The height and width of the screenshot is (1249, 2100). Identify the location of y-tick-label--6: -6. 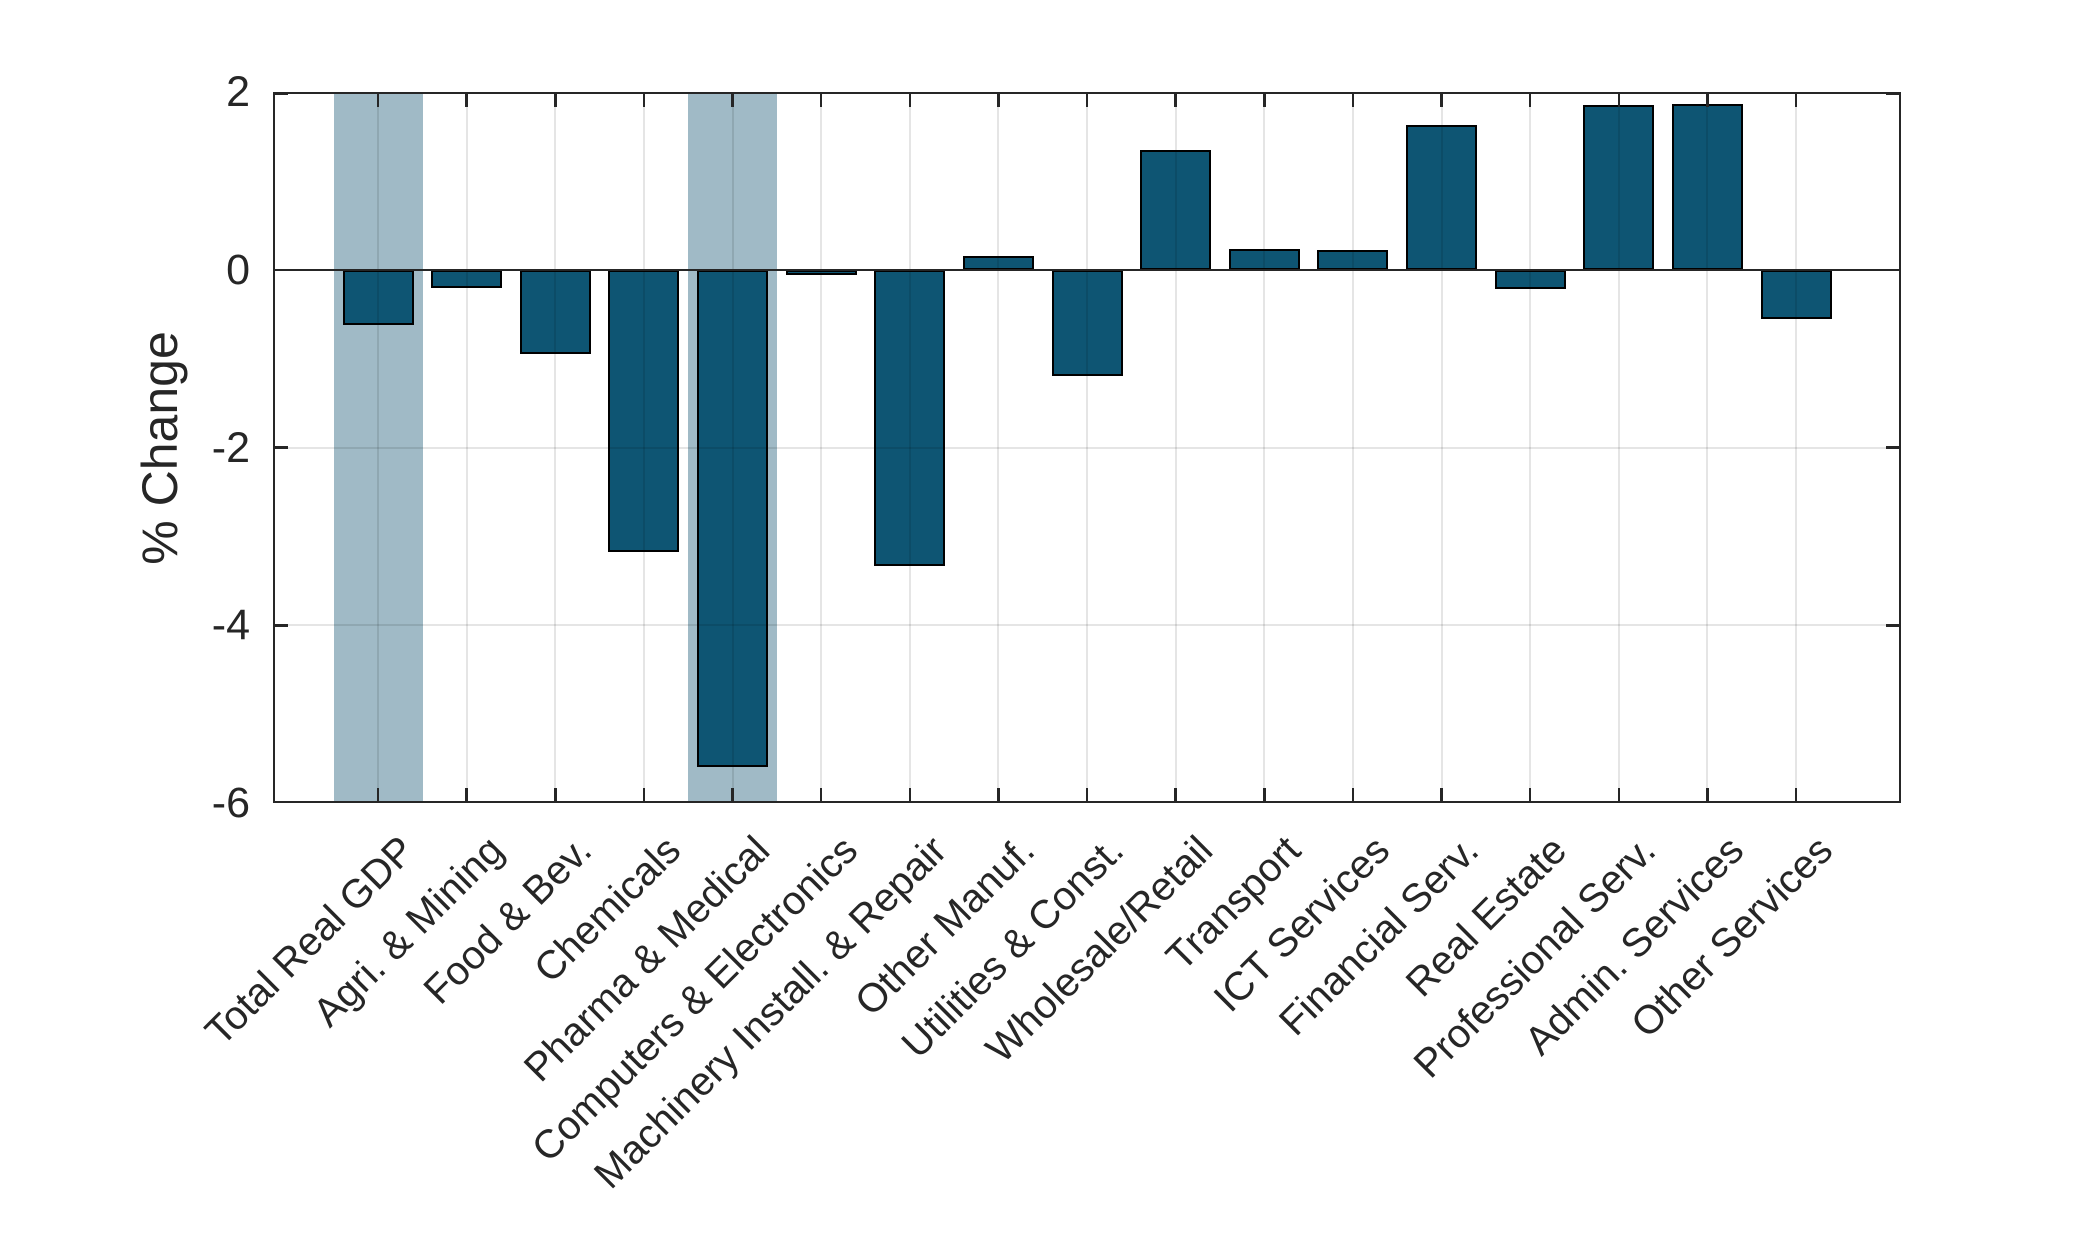
(230, 803).